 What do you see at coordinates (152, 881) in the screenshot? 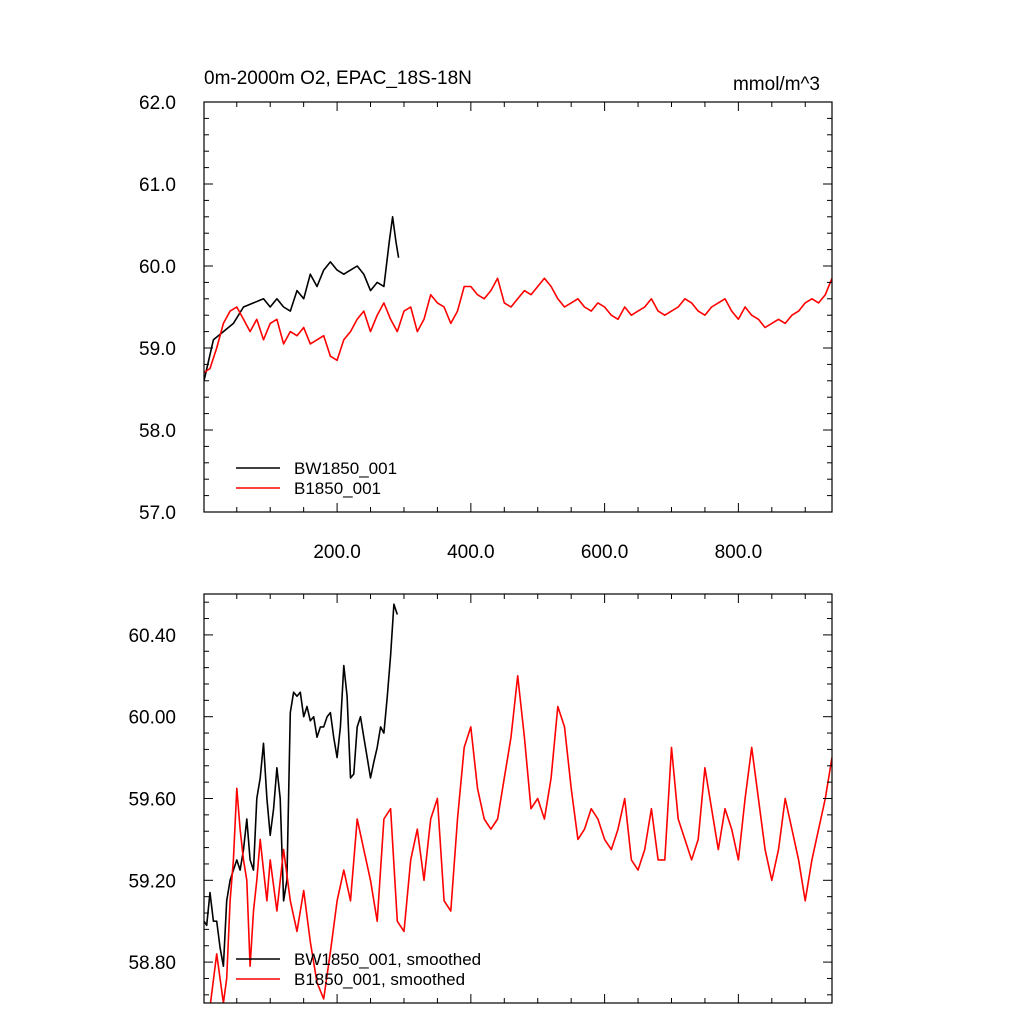
I see `y-tick-label: 59.20` at bounding box center [152, 881].